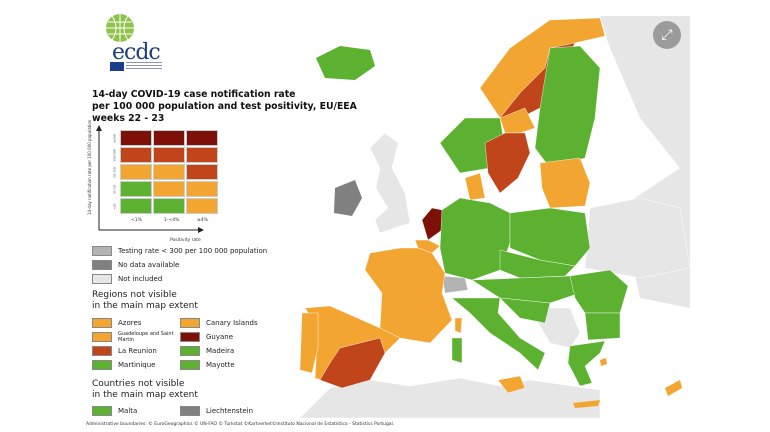 The height and width of the screenshot is (432, 770). What do you see at coordinates (128, 411) in the screenshot?
I see `country-label: Malta` at bounding box center [128, 411].